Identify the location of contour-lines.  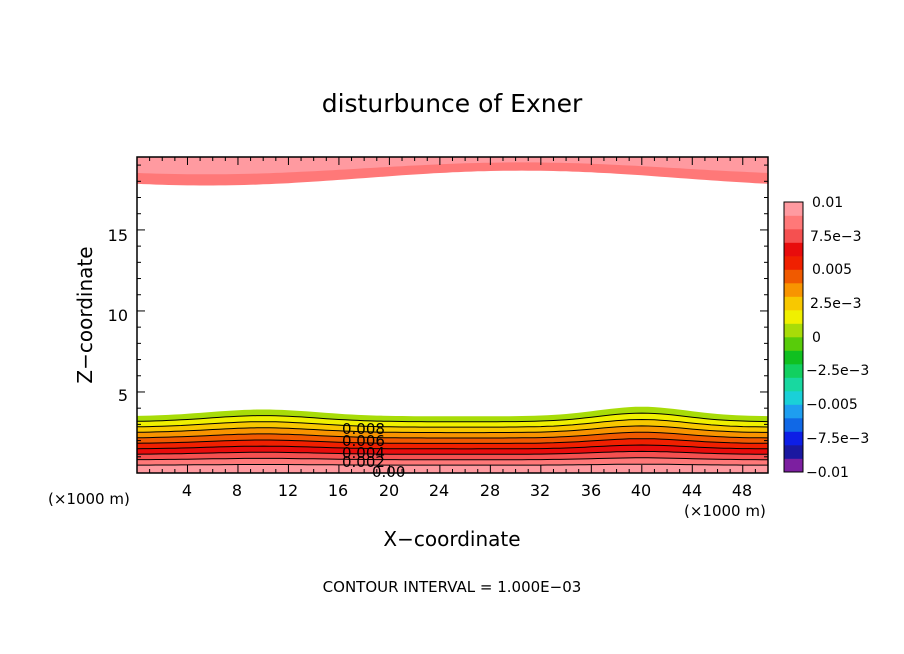
(452, 439).